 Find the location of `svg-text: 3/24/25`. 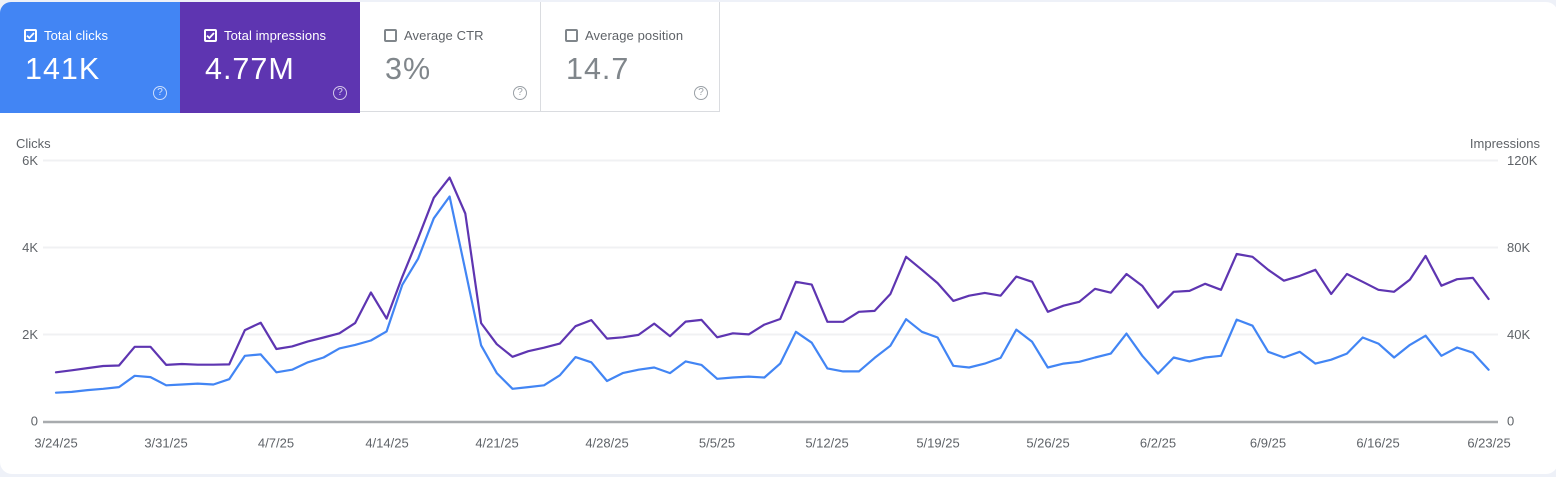

svg-text: 3/24/25 is located at coordinates (55, 443).